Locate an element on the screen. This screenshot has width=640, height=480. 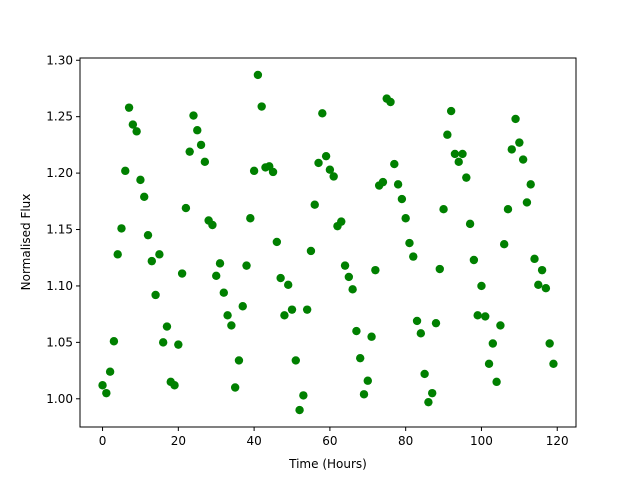
y-tick-label: 1.30 is located at coordinates (59, 60).